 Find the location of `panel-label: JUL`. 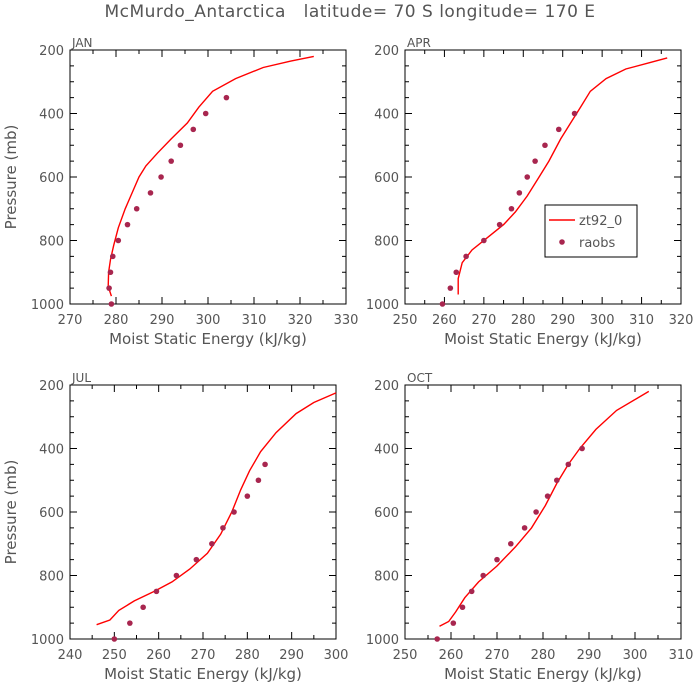

panel-label: JUL is located at coordinates (81, 378).